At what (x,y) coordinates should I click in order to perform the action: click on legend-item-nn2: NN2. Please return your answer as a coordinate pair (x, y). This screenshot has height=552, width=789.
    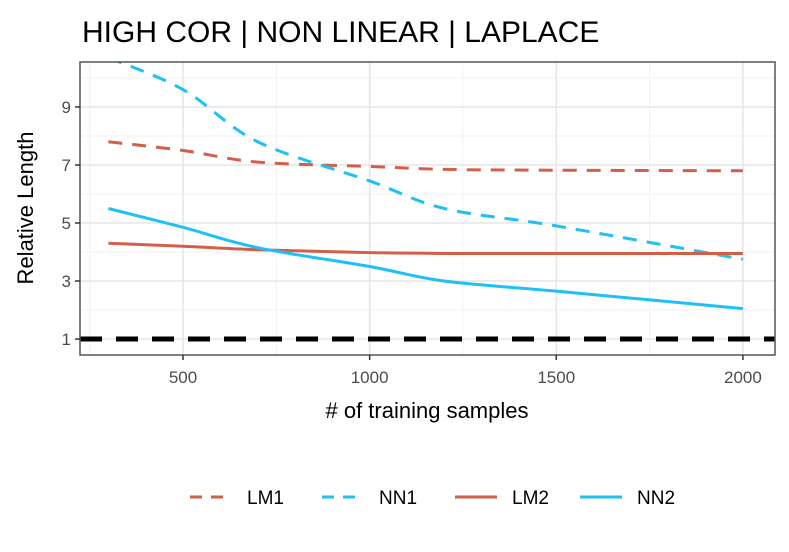
    Looking at the image, I should click on (627, 498).